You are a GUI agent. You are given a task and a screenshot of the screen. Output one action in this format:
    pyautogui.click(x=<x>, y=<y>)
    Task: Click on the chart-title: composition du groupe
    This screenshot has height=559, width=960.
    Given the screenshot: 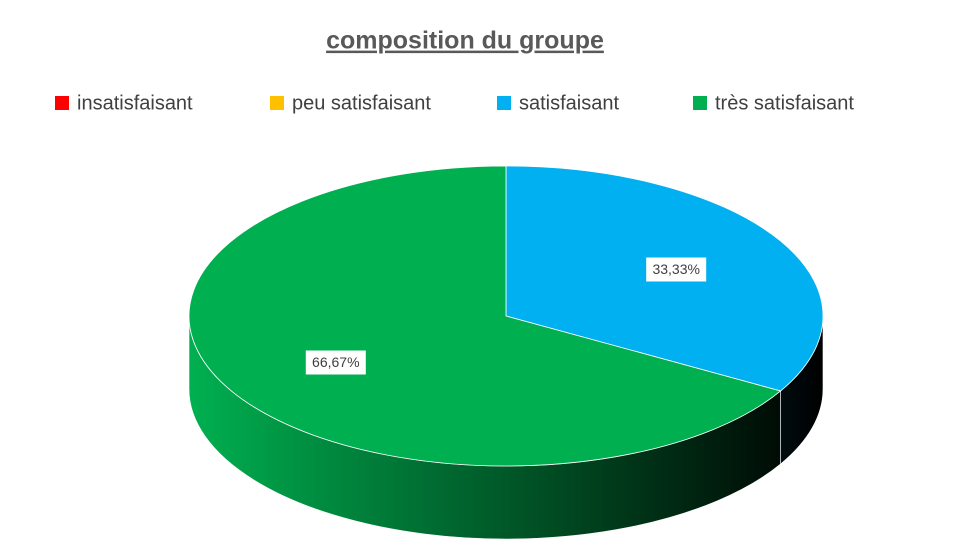 What is the action you would take?
    pyautogui.click(x=465, y=41)
    